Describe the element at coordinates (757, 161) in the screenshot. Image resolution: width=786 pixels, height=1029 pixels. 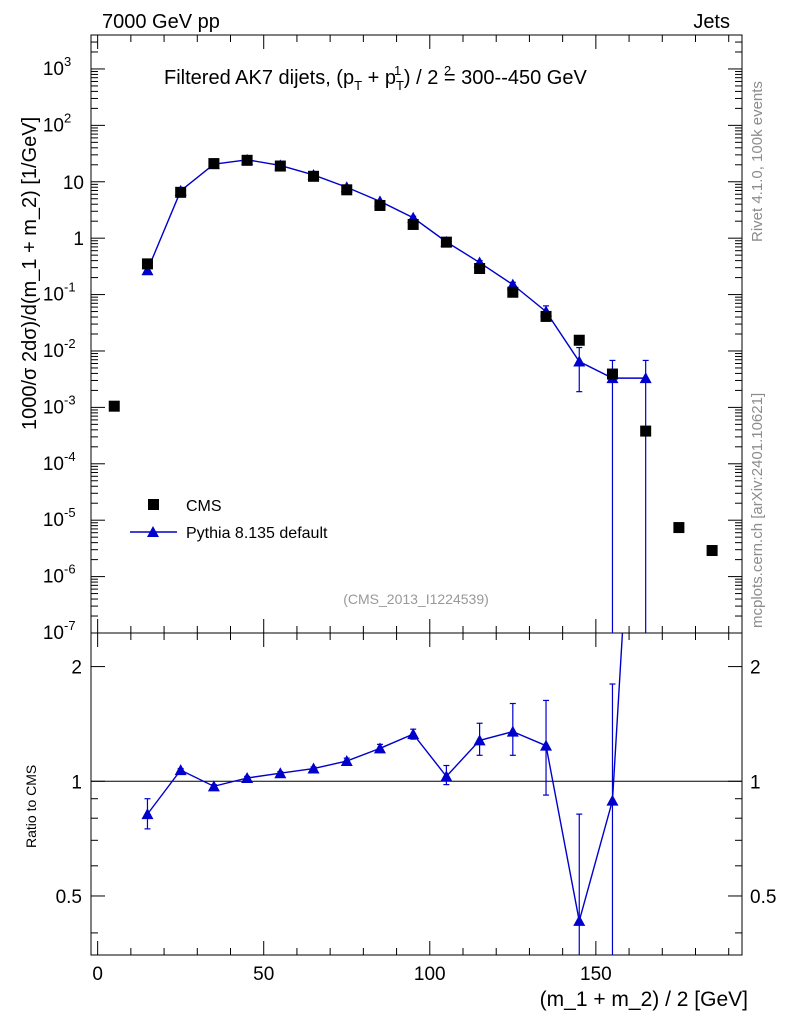
I see `rivet-label: Rivet 4.1.0, 100k events` at that location.